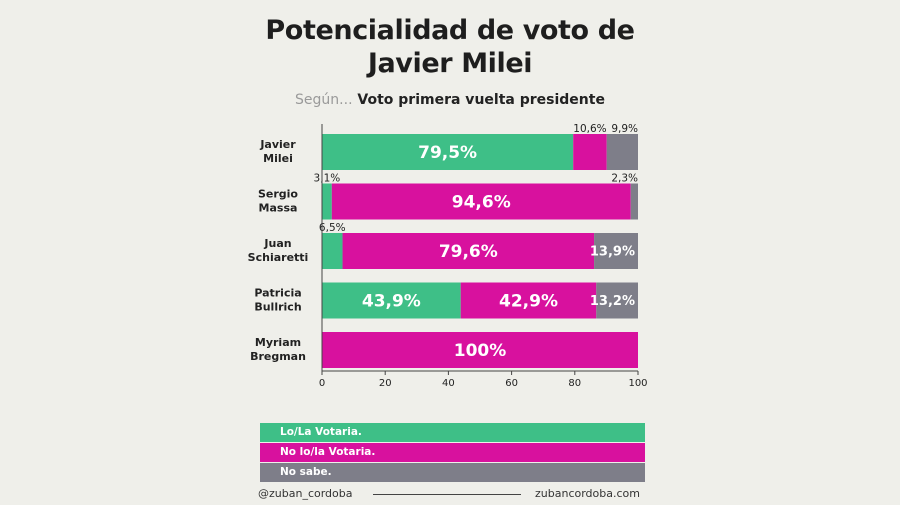 The width and height of the screenshot is (900, 505). I want to click on category-label-line2: Bregman, so click(278, 356).